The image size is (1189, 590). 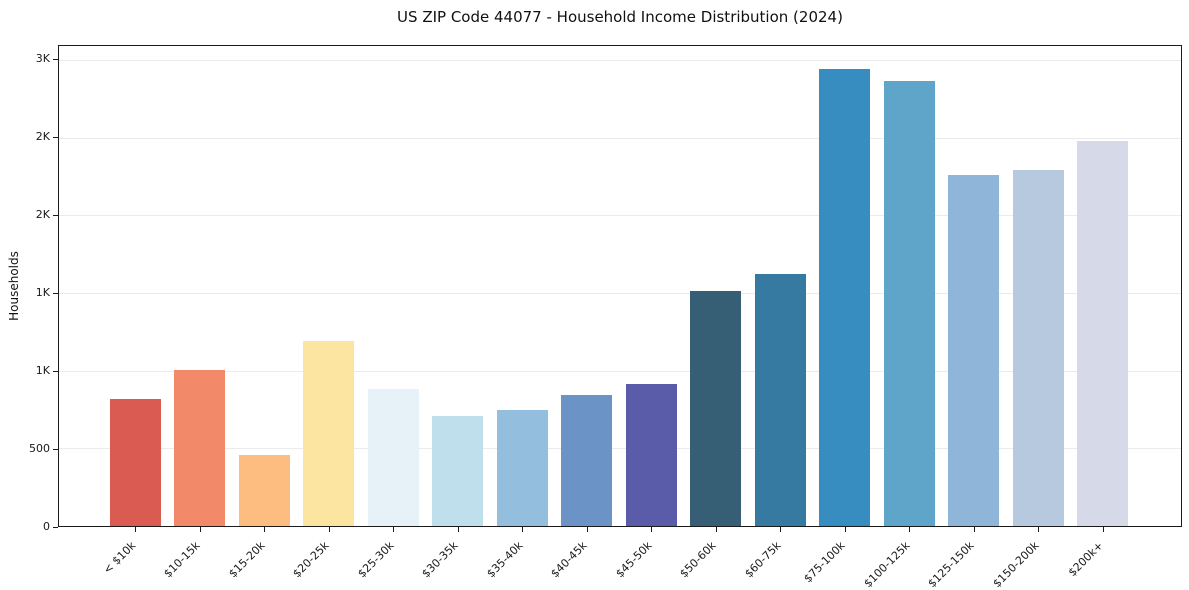 I want to click on y-tick-label: 3K, so click(x=42, y=59).